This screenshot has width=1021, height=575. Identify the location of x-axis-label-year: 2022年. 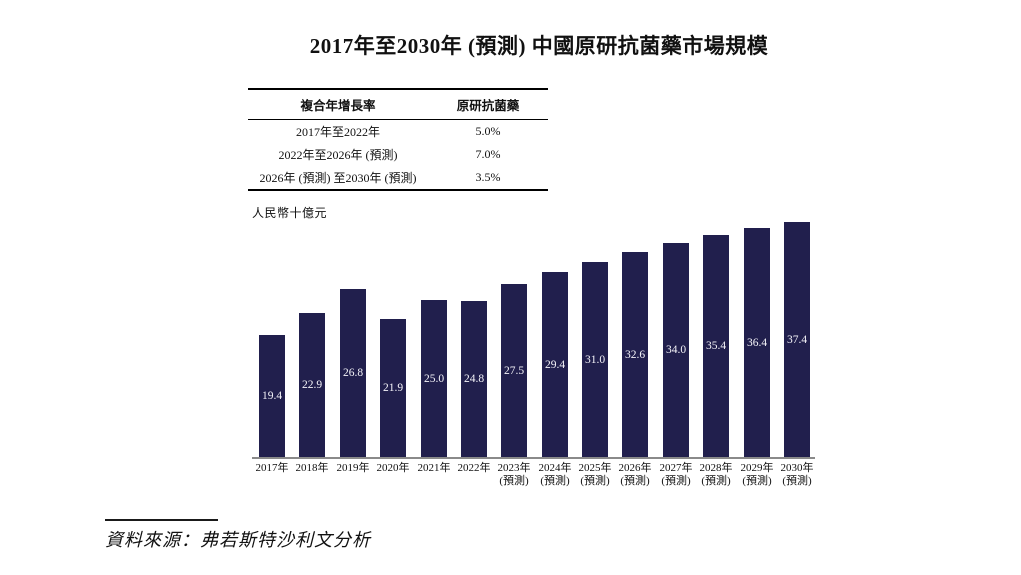
(474, 468).